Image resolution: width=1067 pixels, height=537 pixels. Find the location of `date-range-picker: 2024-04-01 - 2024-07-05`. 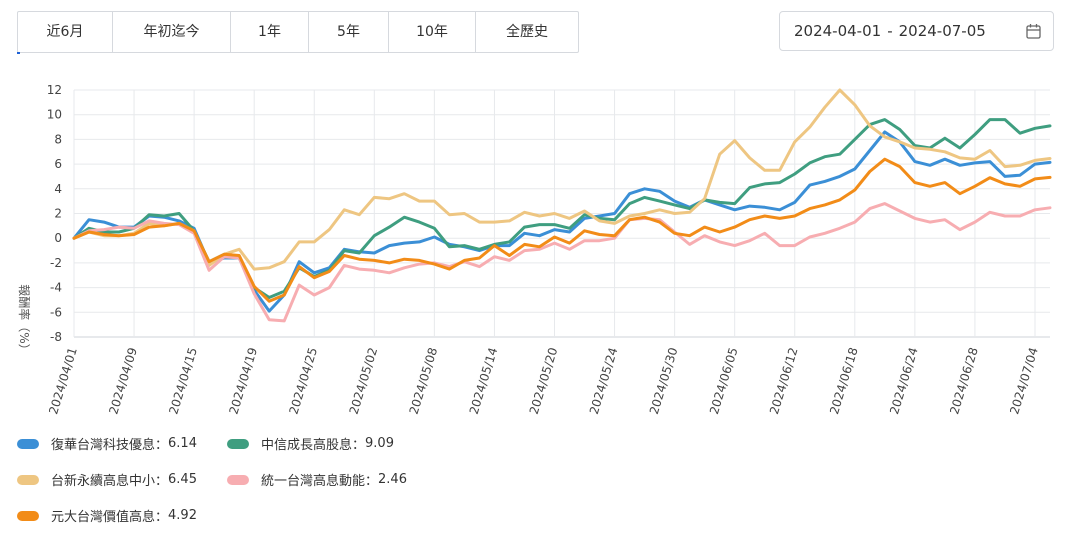

date-range-picker: 2024-04-01 - 2024-07-05 is located at coordinates (916, 31).